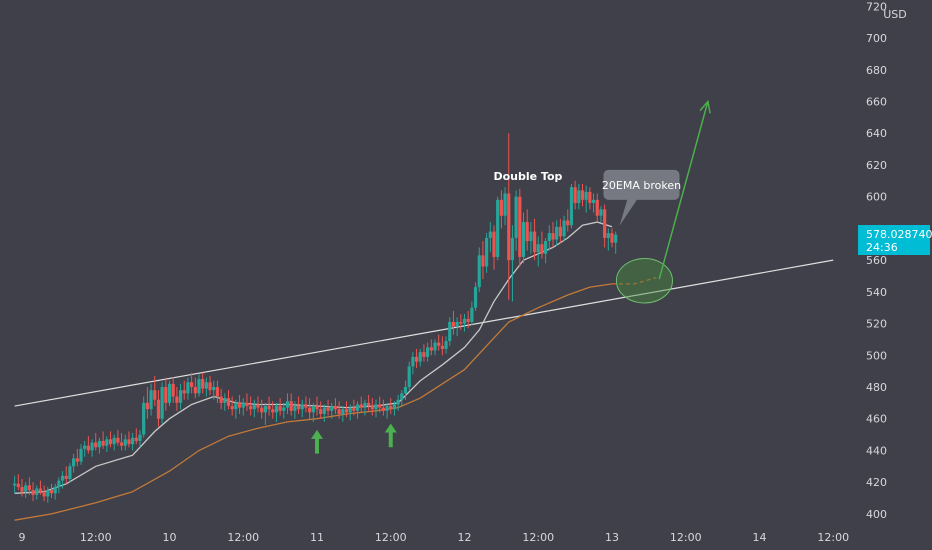 The height and width of the screenshot is (550, 932). I want to click on ema-slow-projection, so click(634, 280).